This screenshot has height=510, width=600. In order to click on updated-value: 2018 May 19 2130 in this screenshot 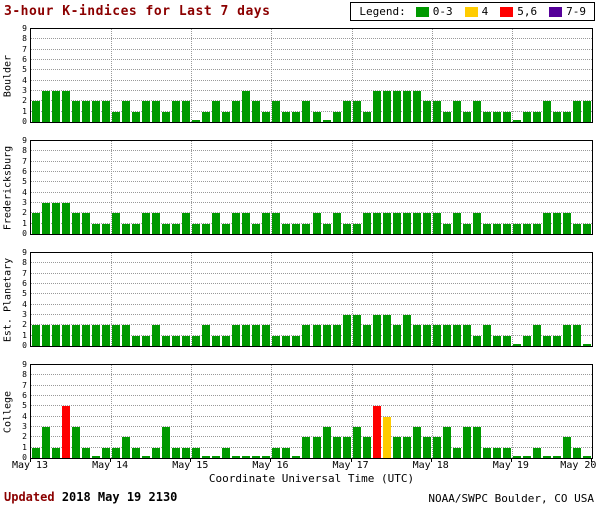, I will do `click(119, 497)`.